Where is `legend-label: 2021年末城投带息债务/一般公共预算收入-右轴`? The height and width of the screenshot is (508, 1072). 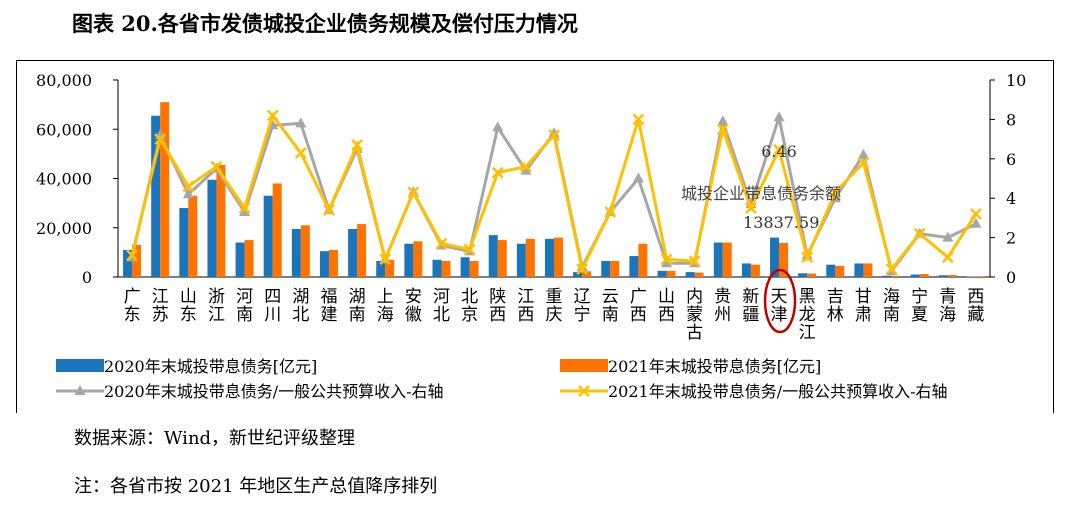
legend-label: 2021年末城投带息债务/一般公共预算收入-右轴 is located at coordinates (778, 391).